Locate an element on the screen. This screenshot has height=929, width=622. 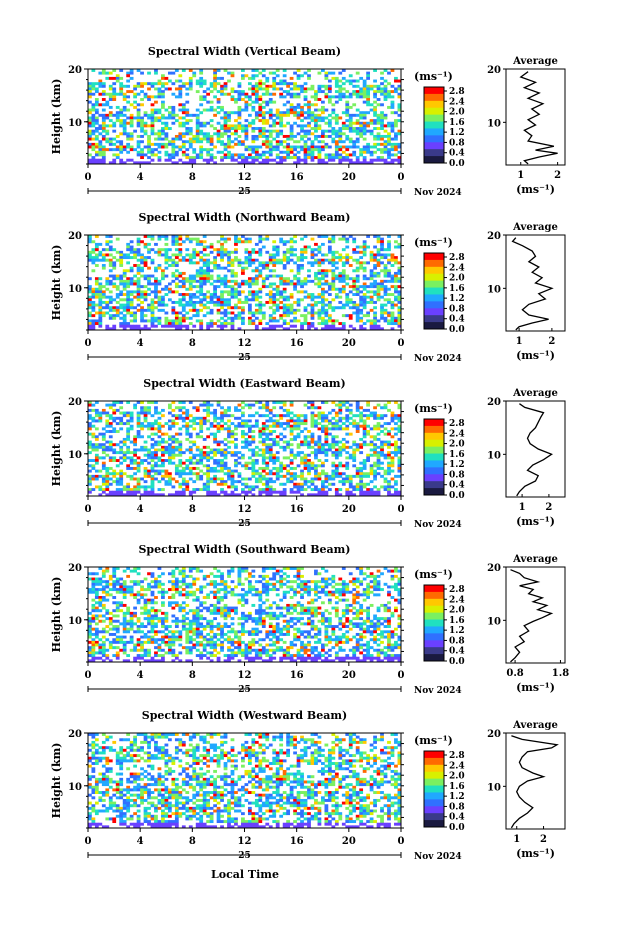
panel-title: Spectral Width (Northward Beam) is located at coordinates (245, 217).